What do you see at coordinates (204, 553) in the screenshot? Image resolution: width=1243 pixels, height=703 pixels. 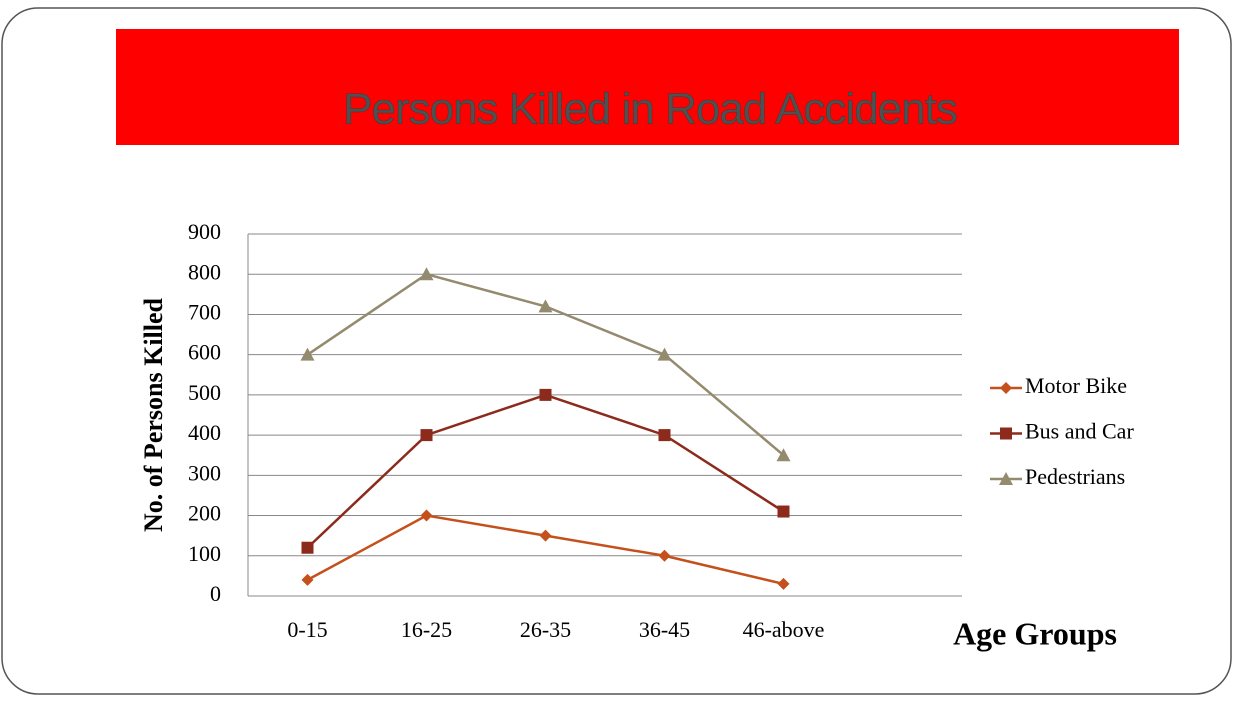 I see `y-tick-label: 100` at bounding box center [204, 553].